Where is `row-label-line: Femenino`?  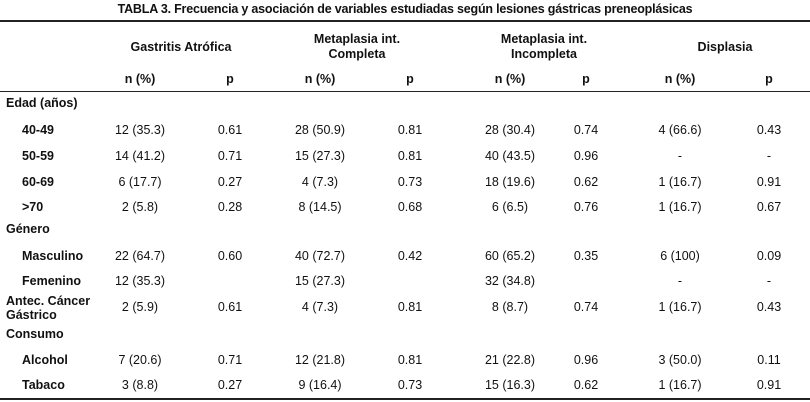
row-label-line: Femenino is located at coordinates (52, 281).